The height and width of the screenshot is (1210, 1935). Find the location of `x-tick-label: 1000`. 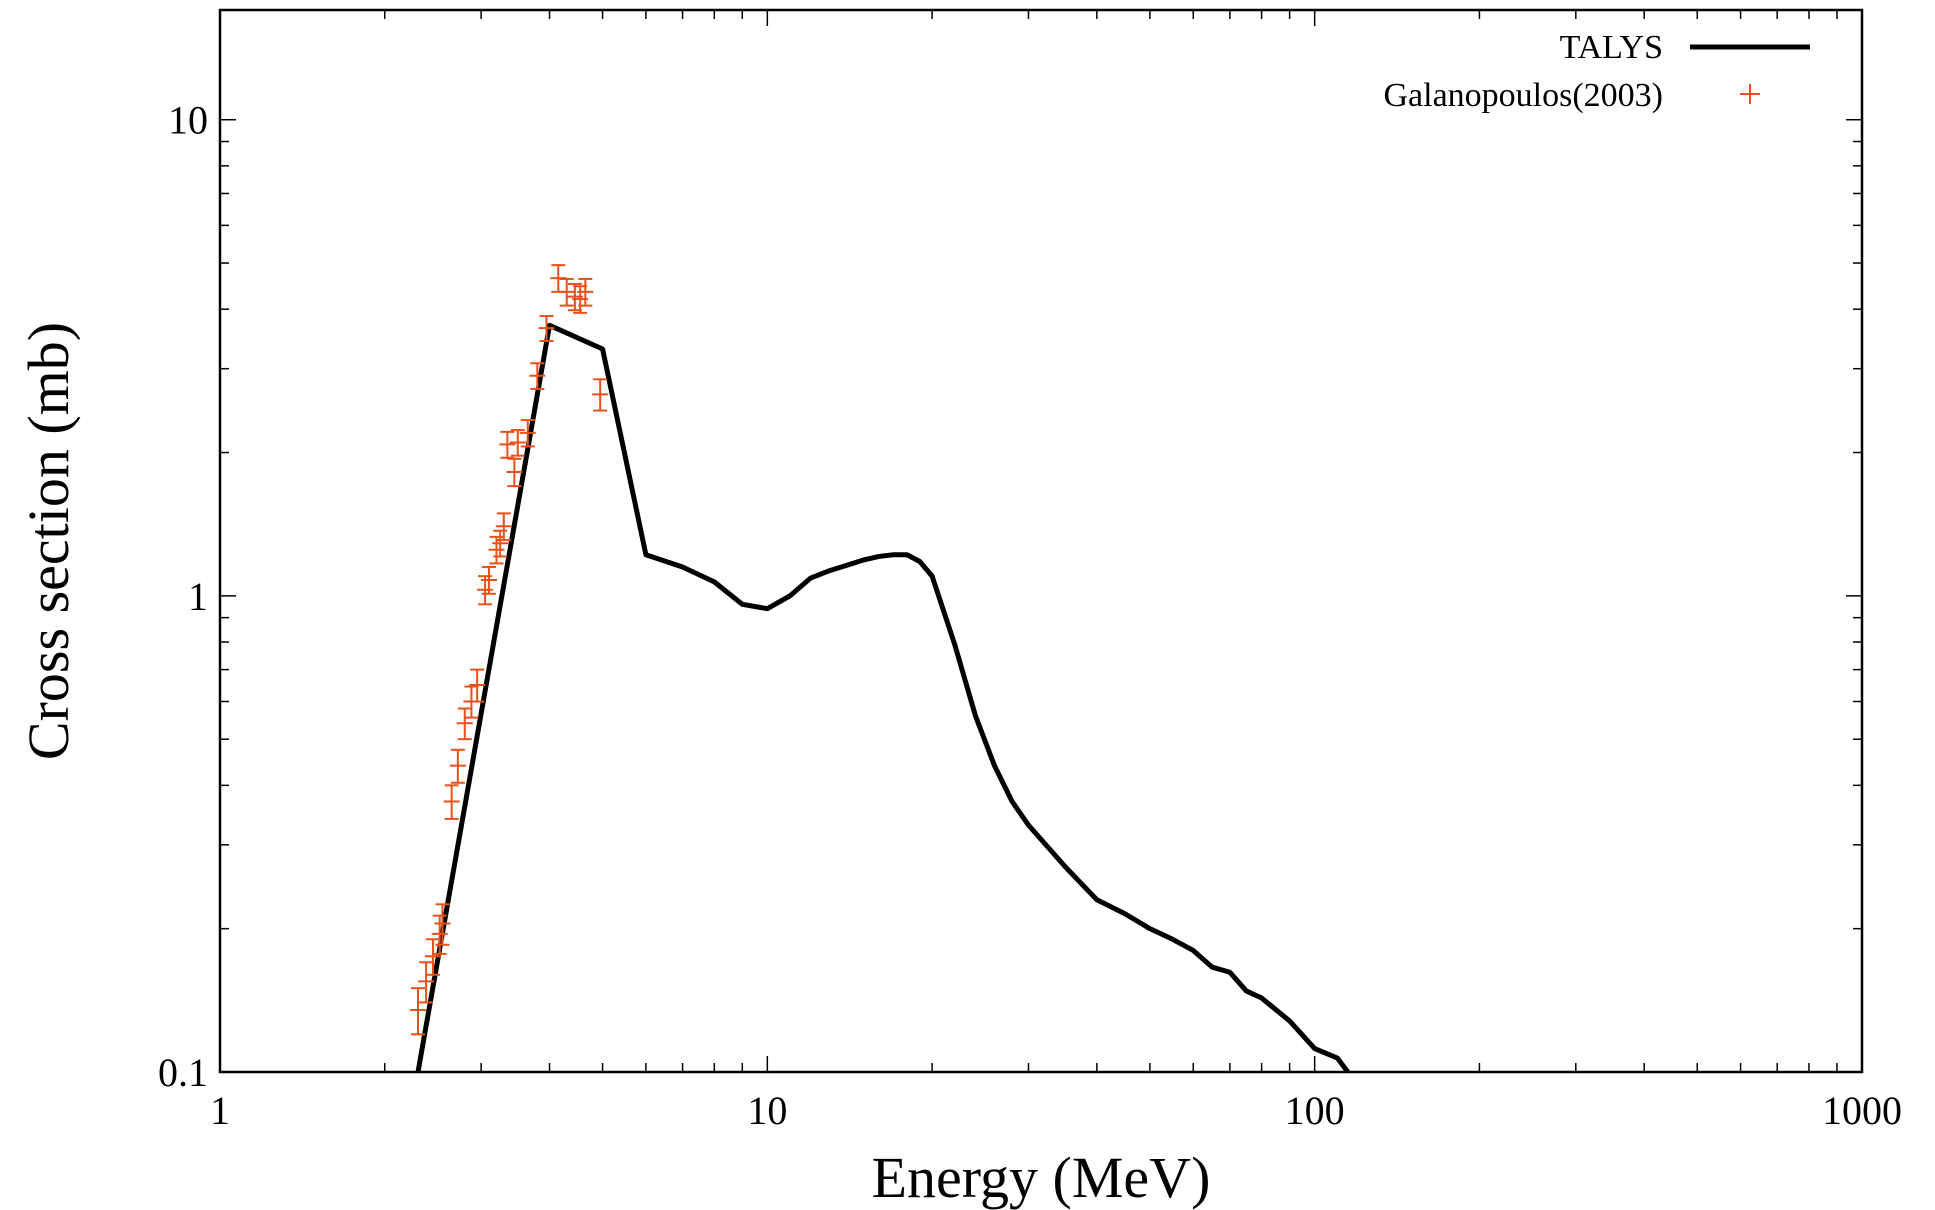

x-tick-label: 1000 is located at coordinates (1862, 1110).